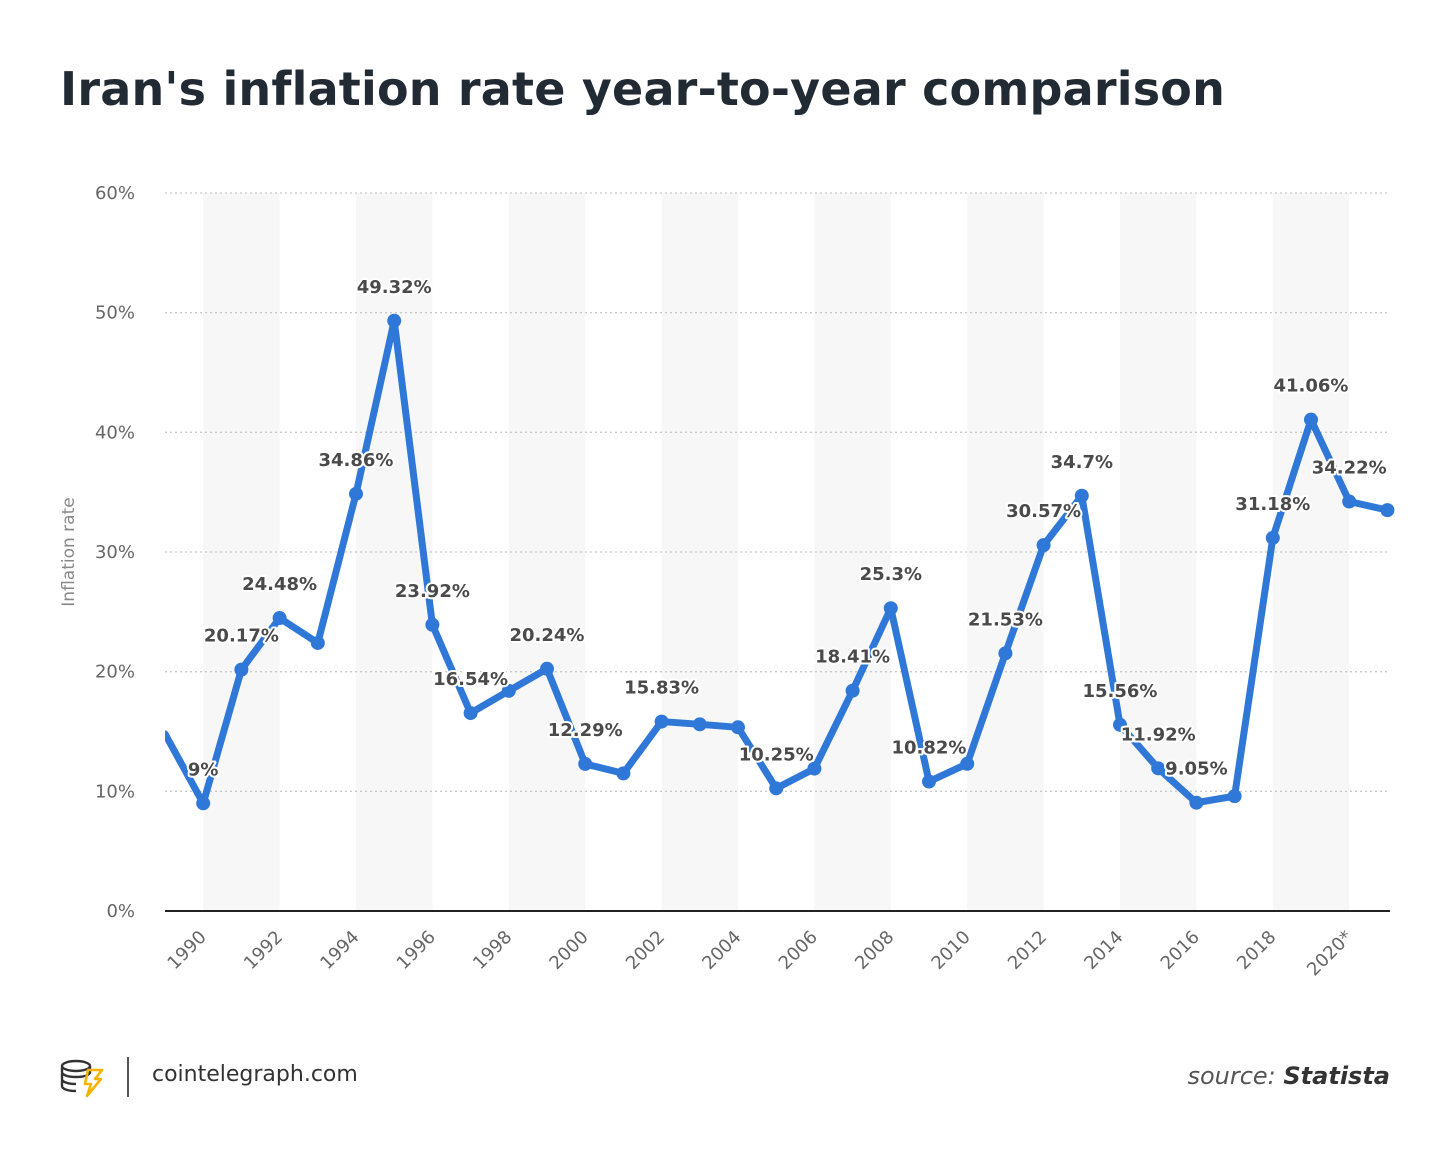 Image resolution: width=1450 pixels, height=1158 pixels. Describe the element at coordinates (645, 950) in the screenshot. I see `x-tick-label: 2002` at that location.